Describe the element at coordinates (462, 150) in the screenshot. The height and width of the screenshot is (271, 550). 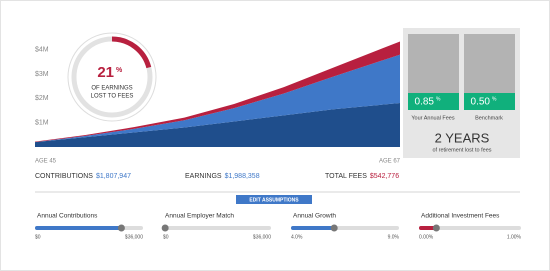
I see `years-caption: of retirement lost to fees` at that location.